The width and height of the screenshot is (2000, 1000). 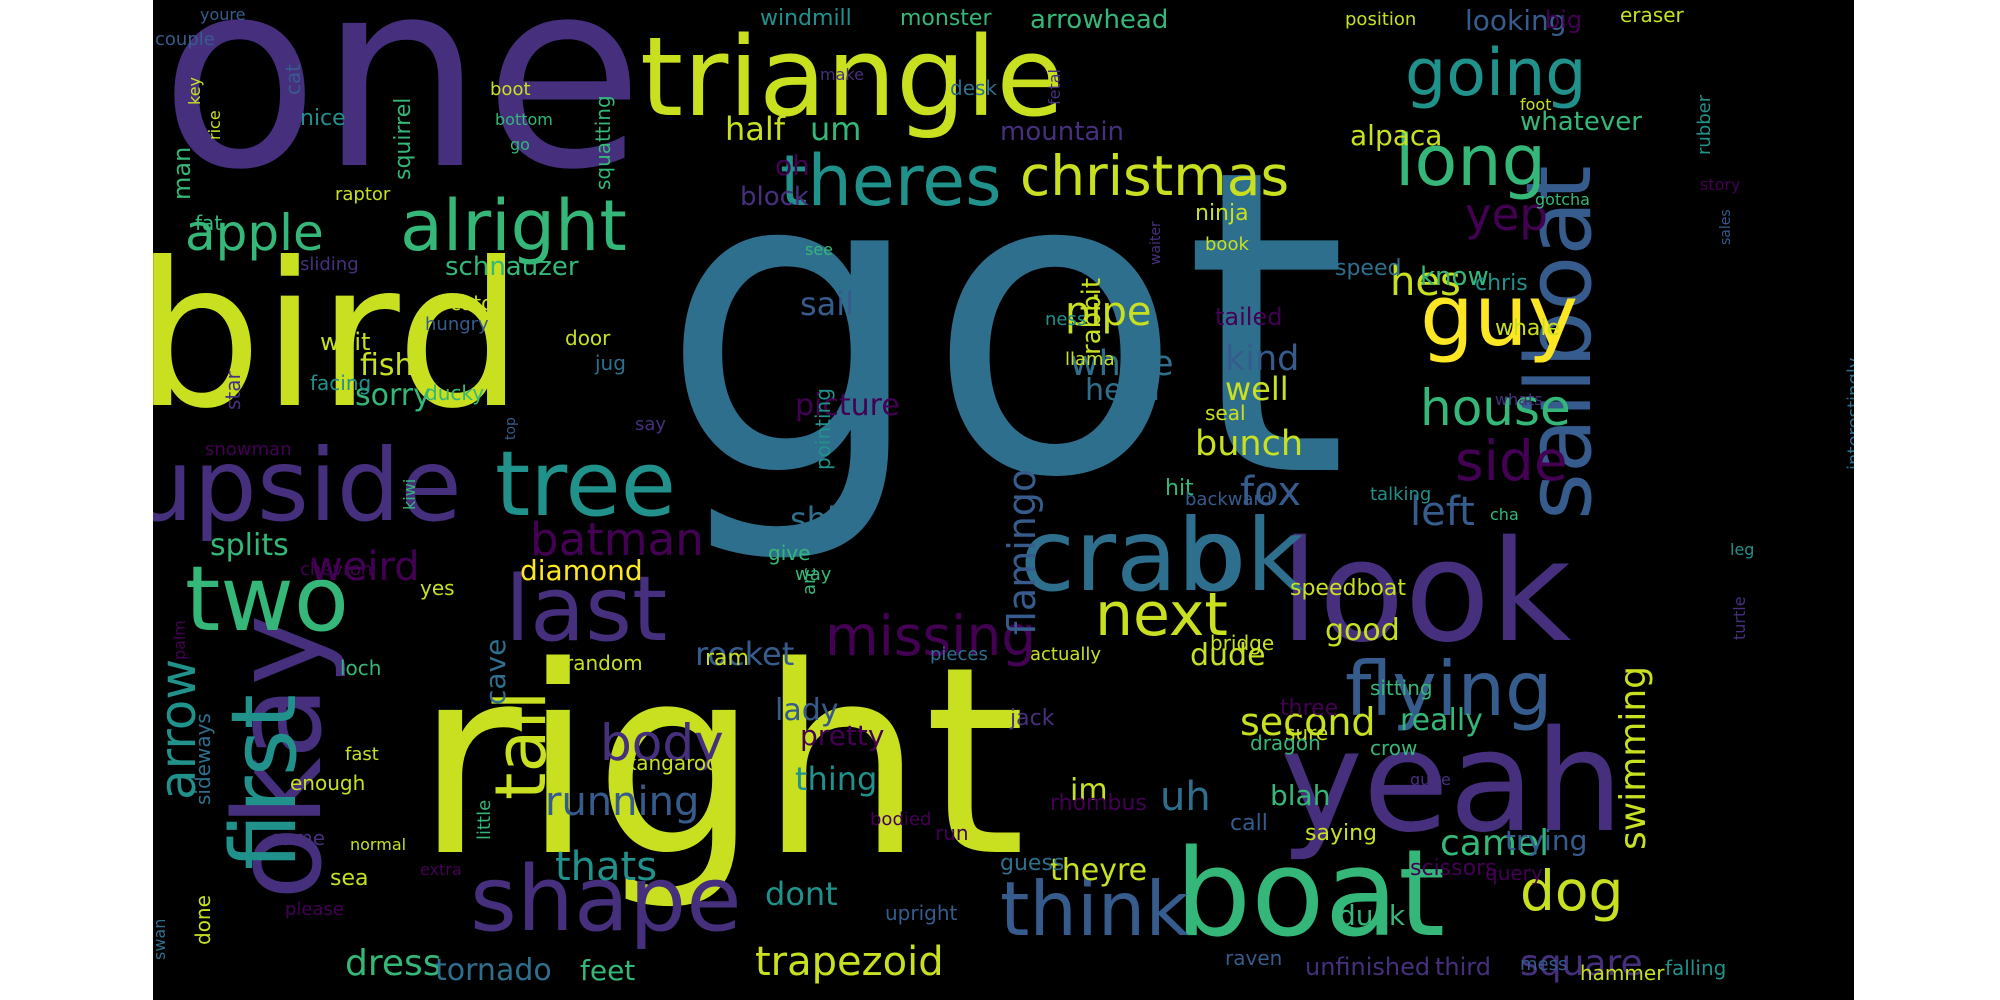 What do you see at coordinates (345, 342) in the screenshot?
I see `word-wait: wait` at bounding box center [345, 342].